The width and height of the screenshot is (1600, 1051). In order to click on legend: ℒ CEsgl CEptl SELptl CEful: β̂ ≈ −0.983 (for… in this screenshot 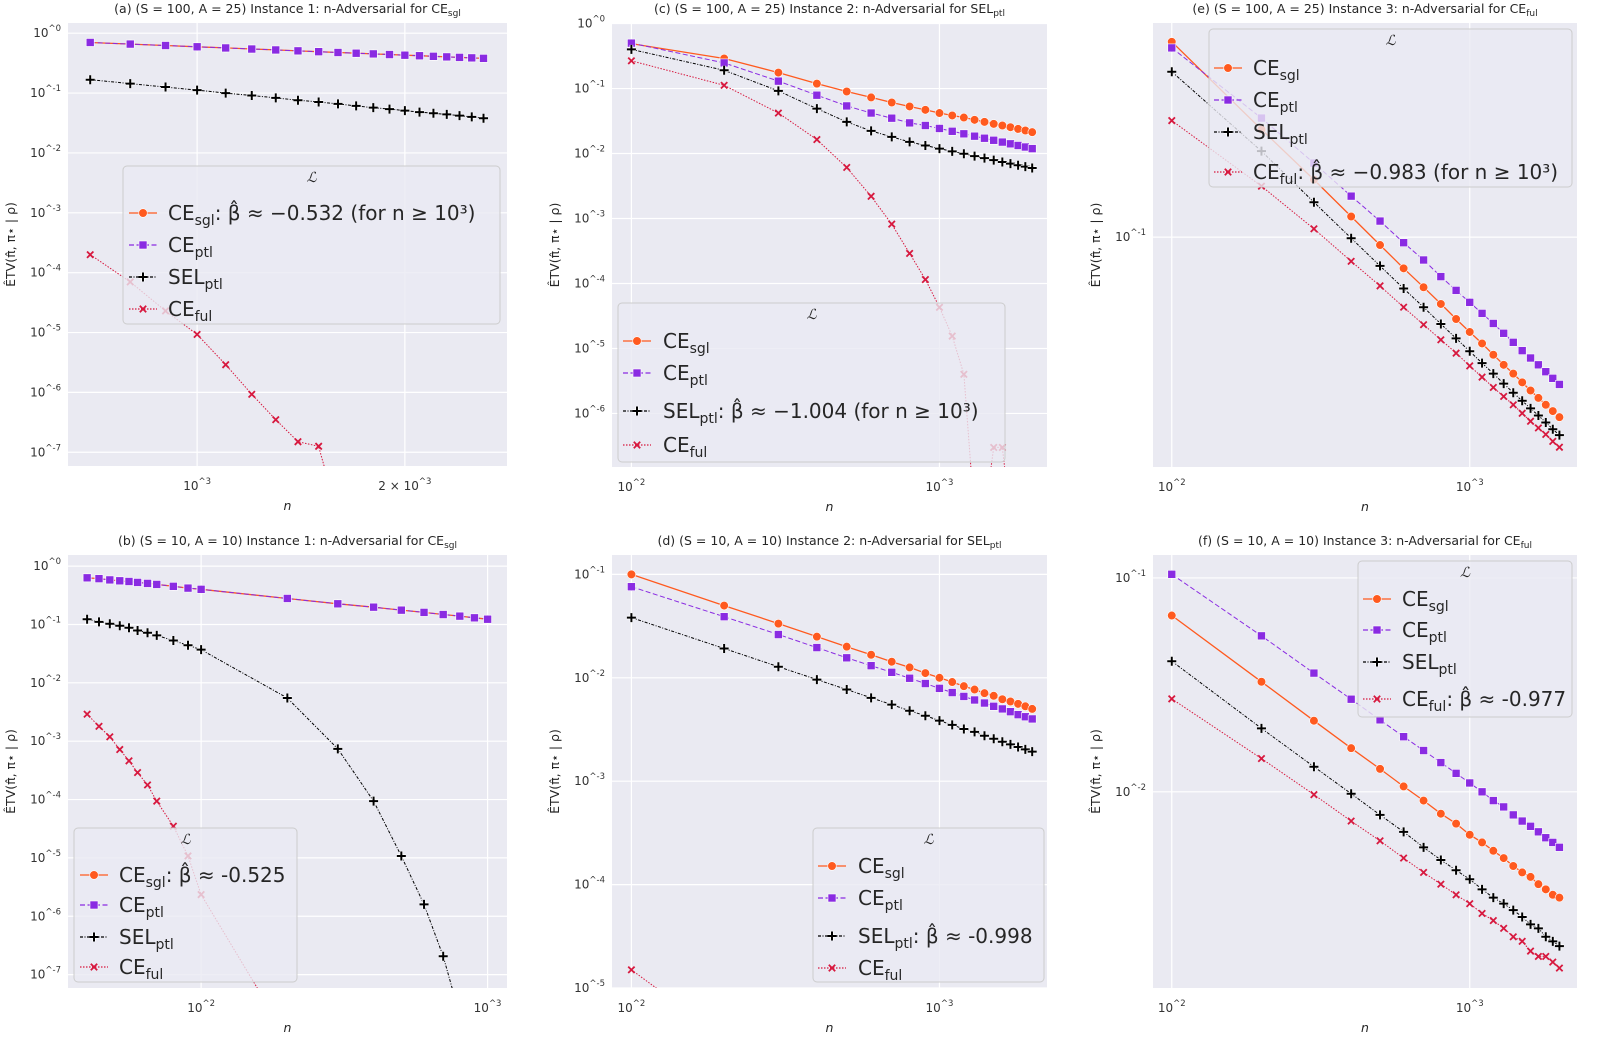, I will do `click(1390, 108)`.